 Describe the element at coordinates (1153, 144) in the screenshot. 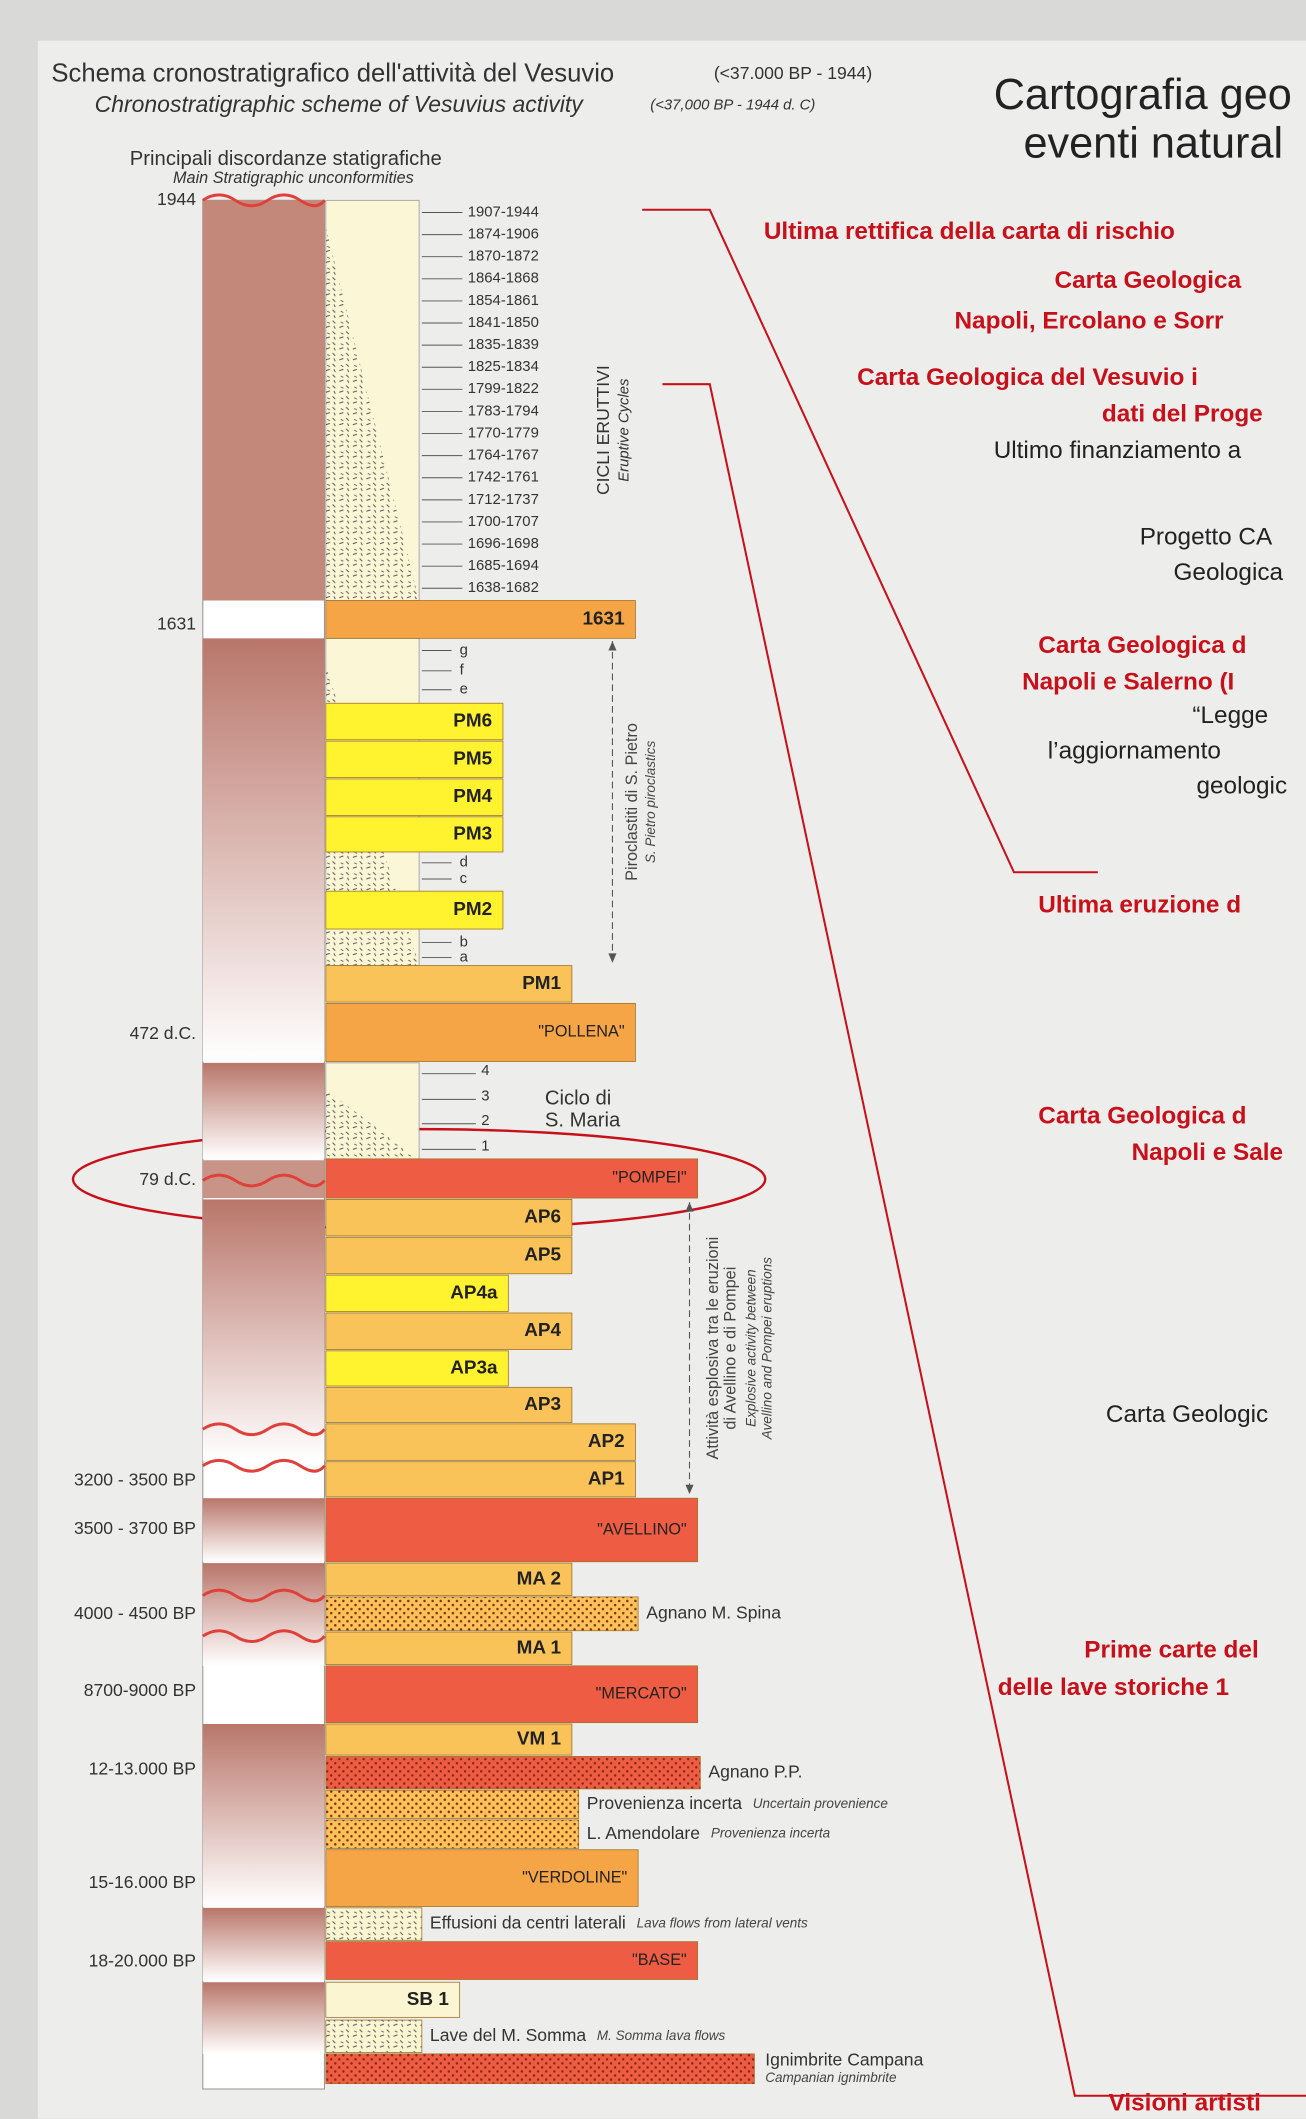

I see `right-title: eventi natural` at that location.